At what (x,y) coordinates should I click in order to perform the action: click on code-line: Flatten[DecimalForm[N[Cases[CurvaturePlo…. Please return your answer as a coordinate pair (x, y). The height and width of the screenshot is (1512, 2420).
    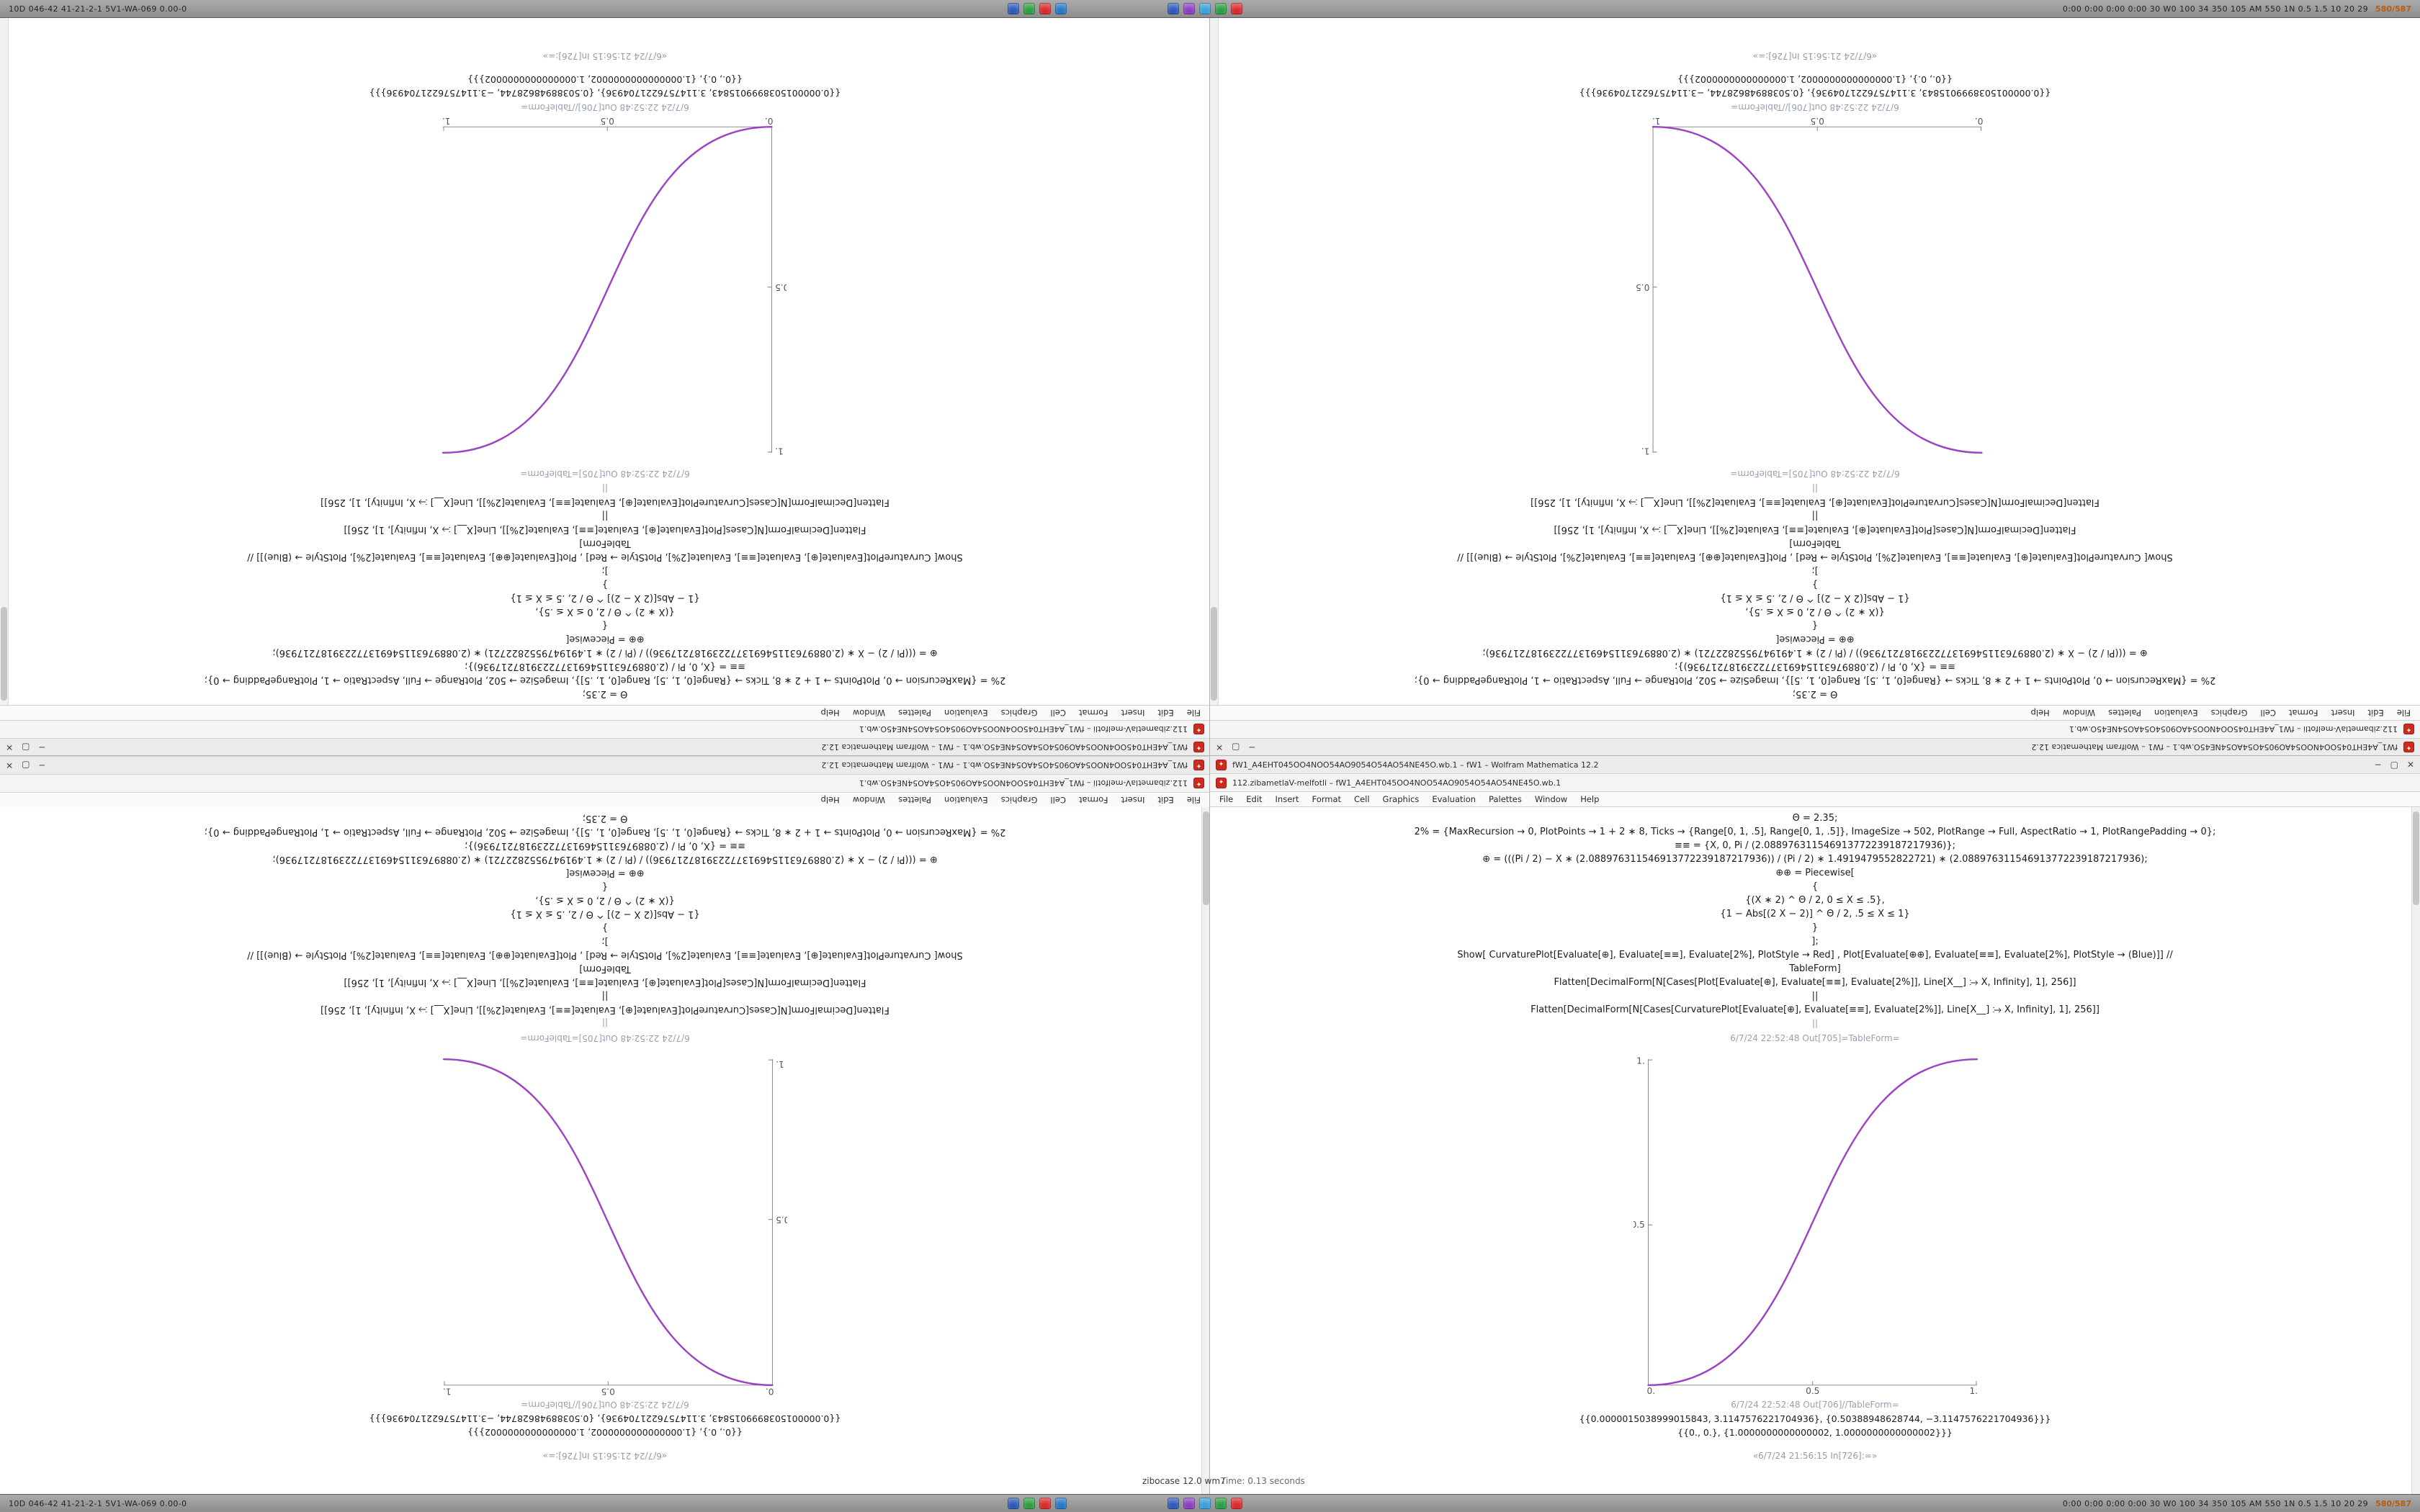
    Looking at the image, I should click on (1815, 502).